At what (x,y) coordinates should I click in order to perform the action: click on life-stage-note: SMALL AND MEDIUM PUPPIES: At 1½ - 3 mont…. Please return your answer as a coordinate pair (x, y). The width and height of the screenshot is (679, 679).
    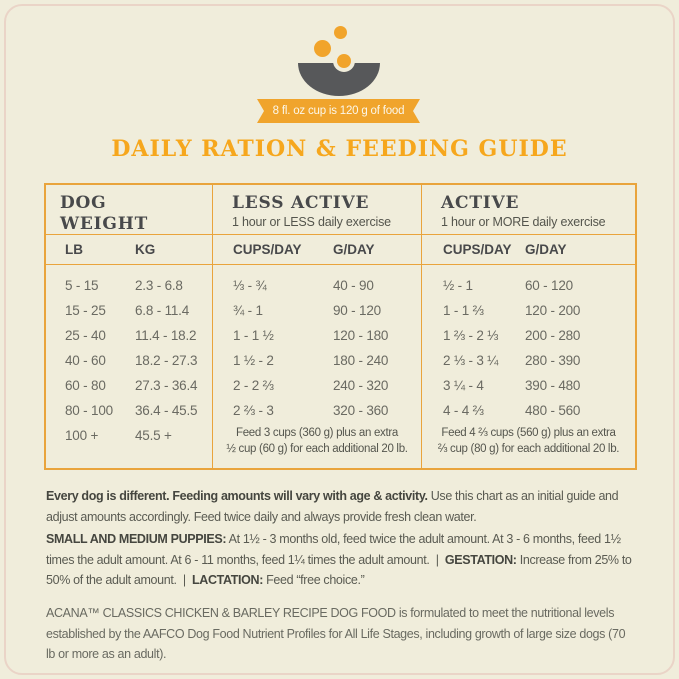
    Looking at the image, I should click on (341, 560).